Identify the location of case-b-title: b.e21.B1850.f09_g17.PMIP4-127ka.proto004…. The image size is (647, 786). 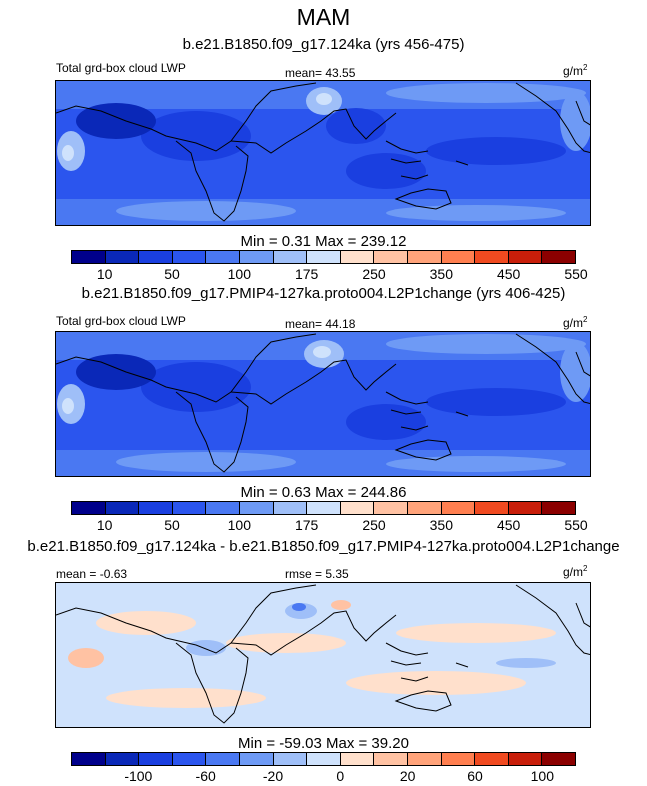
(323, 293).